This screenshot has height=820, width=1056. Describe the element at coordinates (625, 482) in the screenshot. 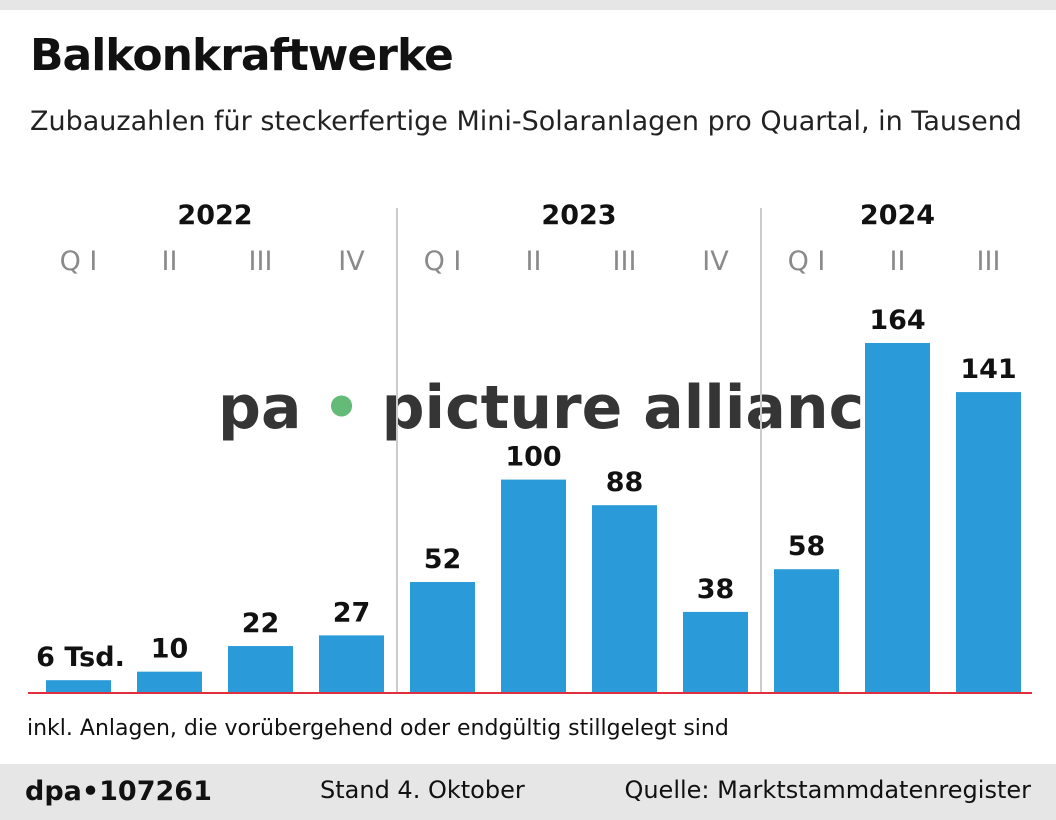

I see `data-label: 88` at that location.